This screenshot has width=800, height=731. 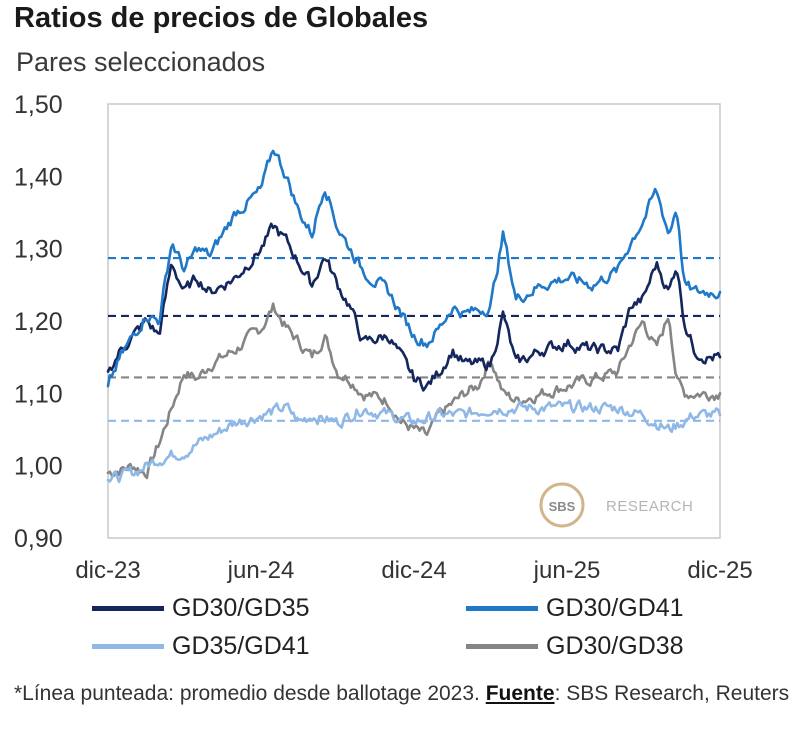 What do you see at coordinates (502, 608) in the screenshot?
I see `legend-swatch-gd30-gd41` at bounding box center [502, 608].